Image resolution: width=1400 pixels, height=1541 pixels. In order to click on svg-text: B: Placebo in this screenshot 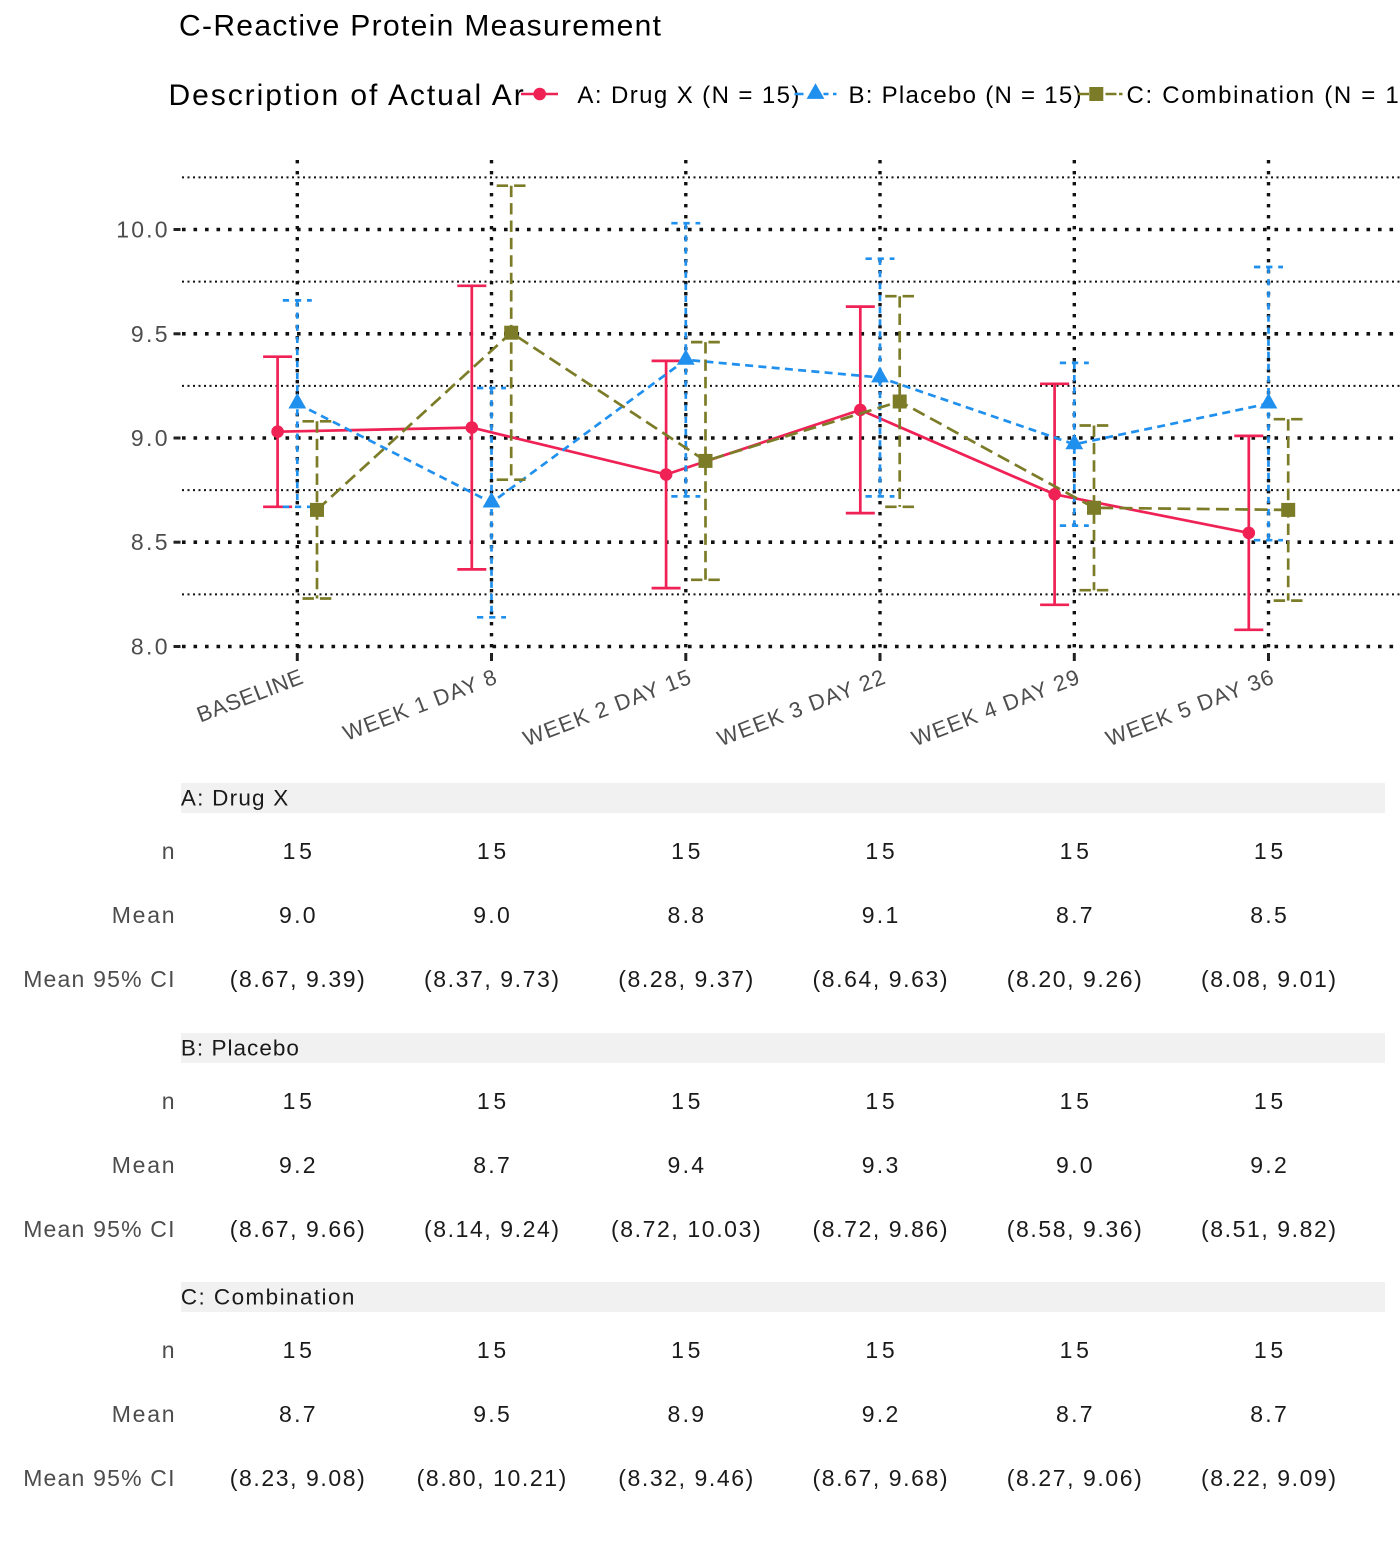, I will do `click(240, 1047)`.